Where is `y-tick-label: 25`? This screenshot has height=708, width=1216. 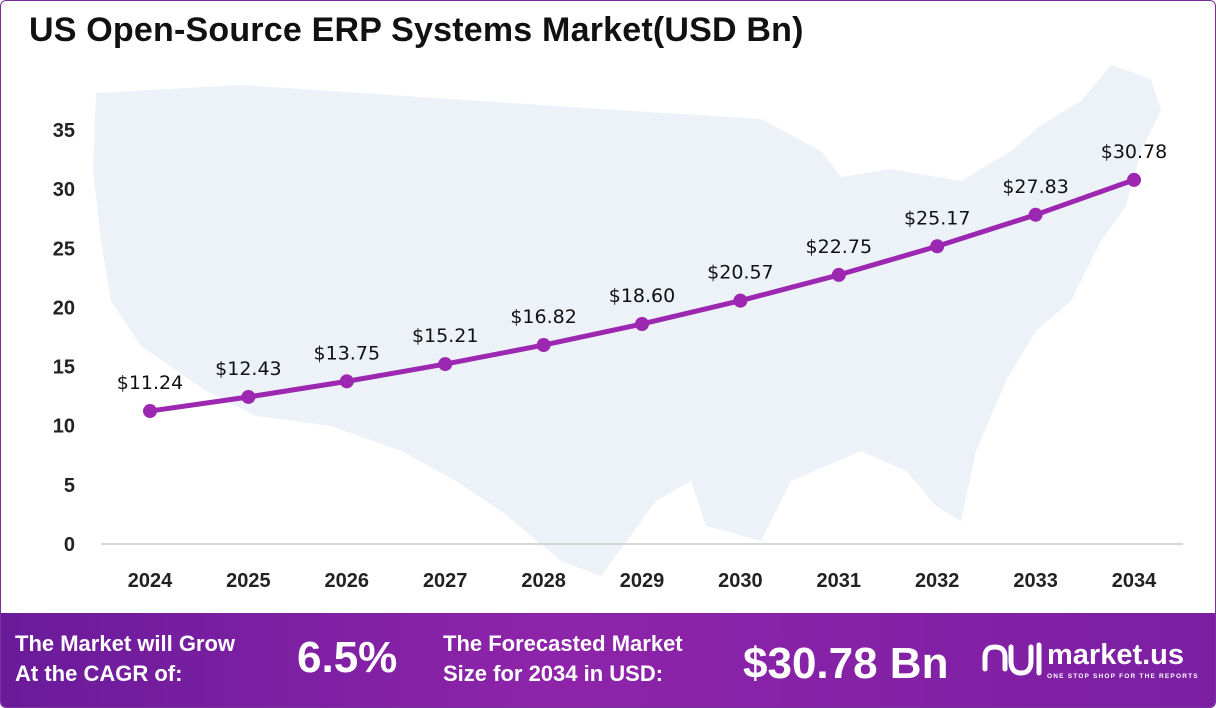 y-tick-label: 25 is located at coordinates (64, 249).